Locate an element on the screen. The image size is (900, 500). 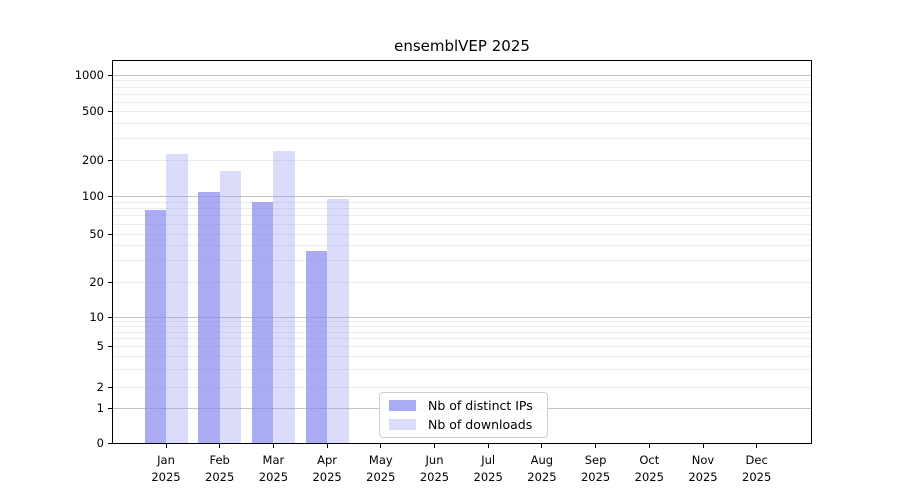
bar-distinct-ips-apr is located at coordinates (316, 346).